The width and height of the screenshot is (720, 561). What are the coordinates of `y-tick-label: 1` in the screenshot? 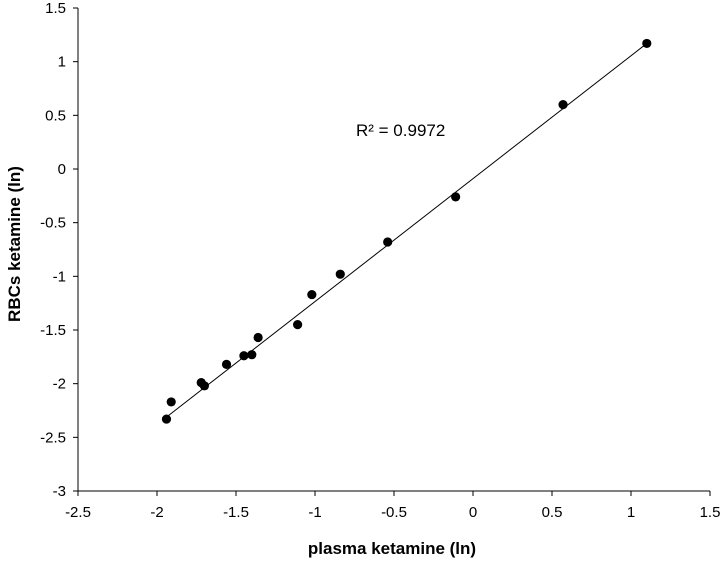 It's located at (62, 62).